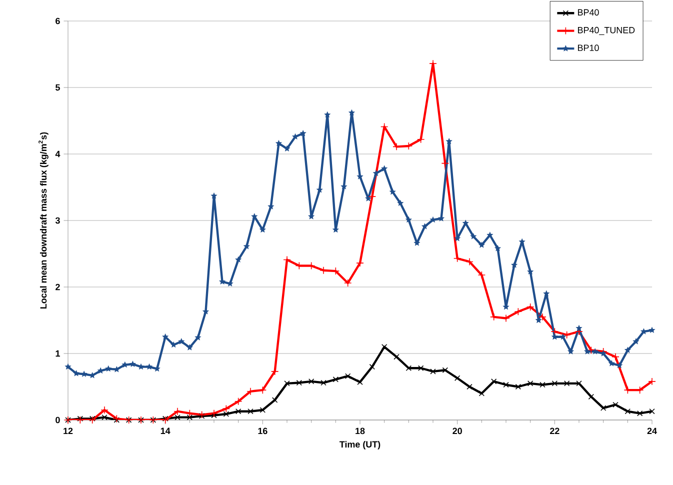 Image resolution: width=673 pixels, height=485 pixels. What do you see at coordinates (588, 12) in the screenshot?
I see `legend-label: BP40` at bounding box center [588, 12].